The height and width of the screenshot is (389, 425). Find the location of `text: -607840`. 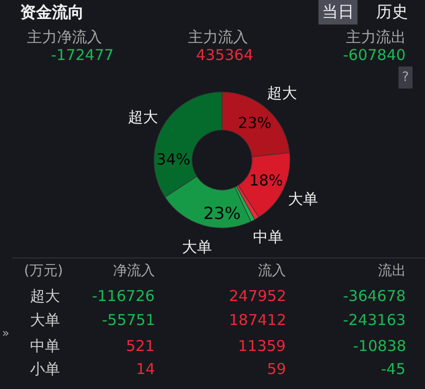

text: -607840 is located at coordinates (374, 55).